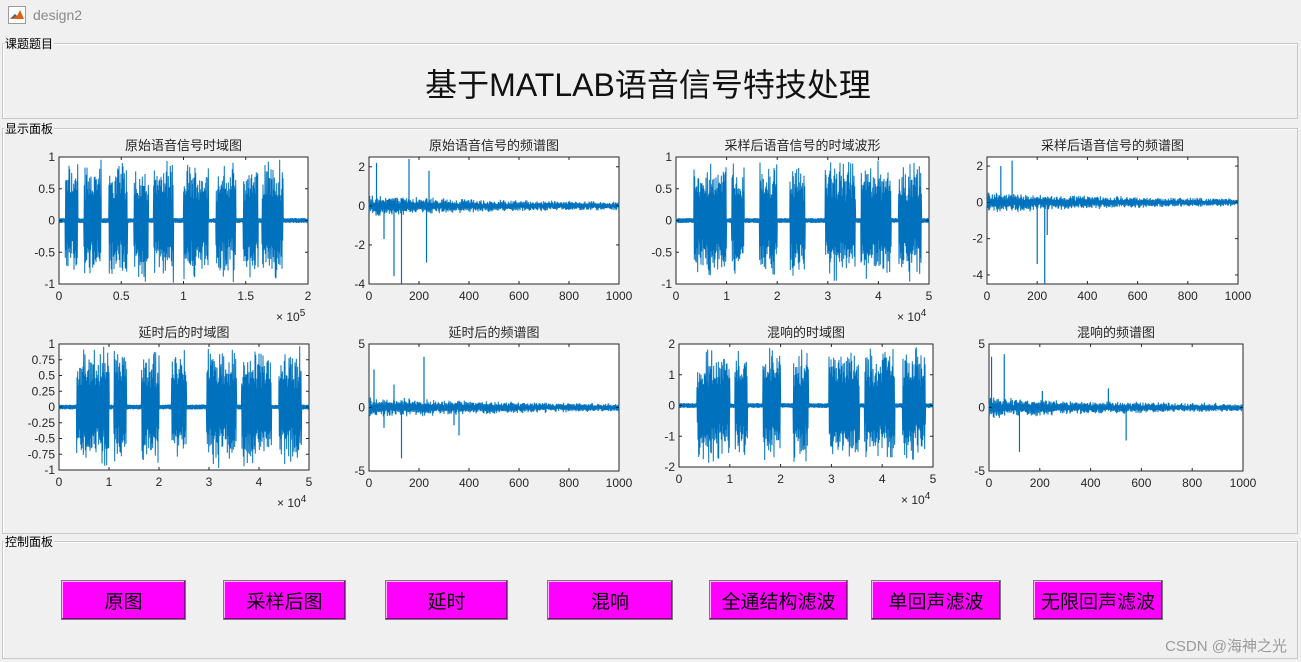  Describe the element at coordinates (17, 15) in the screenshot. I see `matlab-icon` at that location.